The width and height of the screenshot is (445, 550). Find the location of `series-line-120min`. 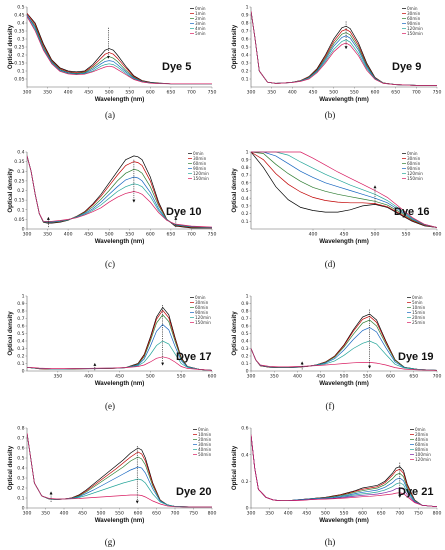

series-line-120min is located at coordinates (344, 471).